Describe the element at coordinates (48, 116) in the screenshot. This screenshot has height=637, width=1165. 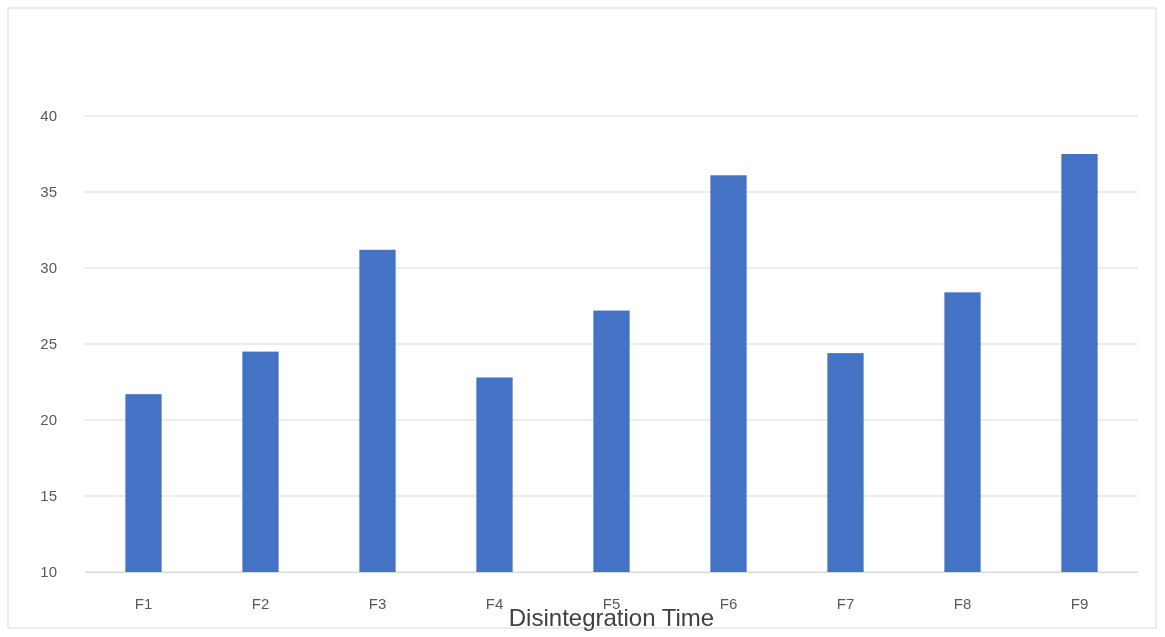
I see `y-tick-label: 40` at that location.